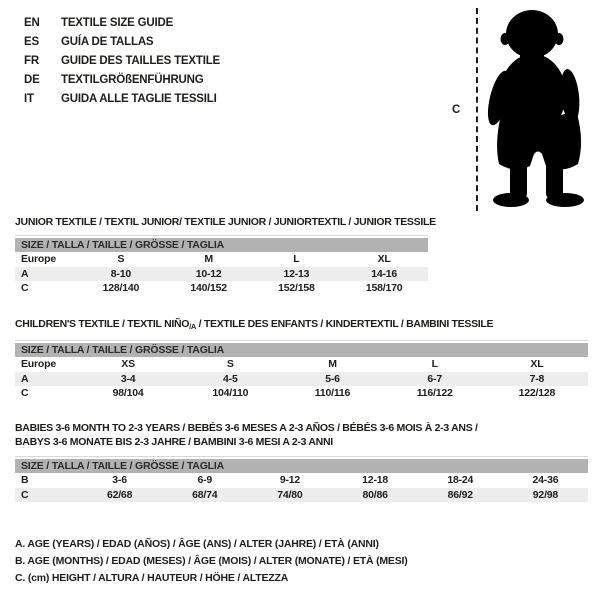 Image resolution: width=600 pixels, height=600 pixels. Describe the element at coordinates (384, 288) in the screenshot. I see `size-cell: 158/170` at that location.